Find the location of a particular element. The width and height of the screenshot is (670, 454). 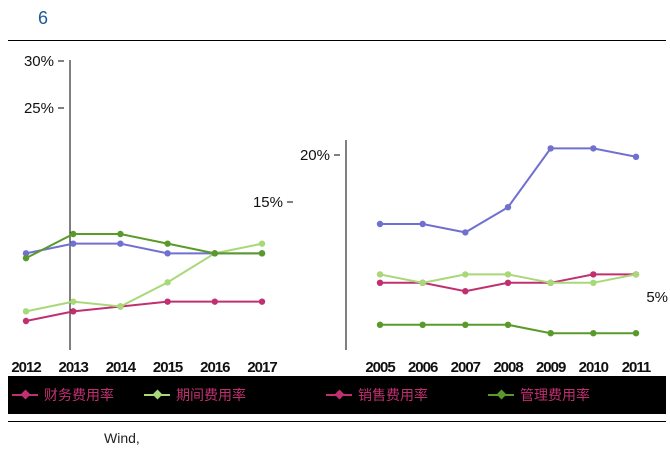

x-tick-label-0-4: 2016 is located at coordinates (215, 367).